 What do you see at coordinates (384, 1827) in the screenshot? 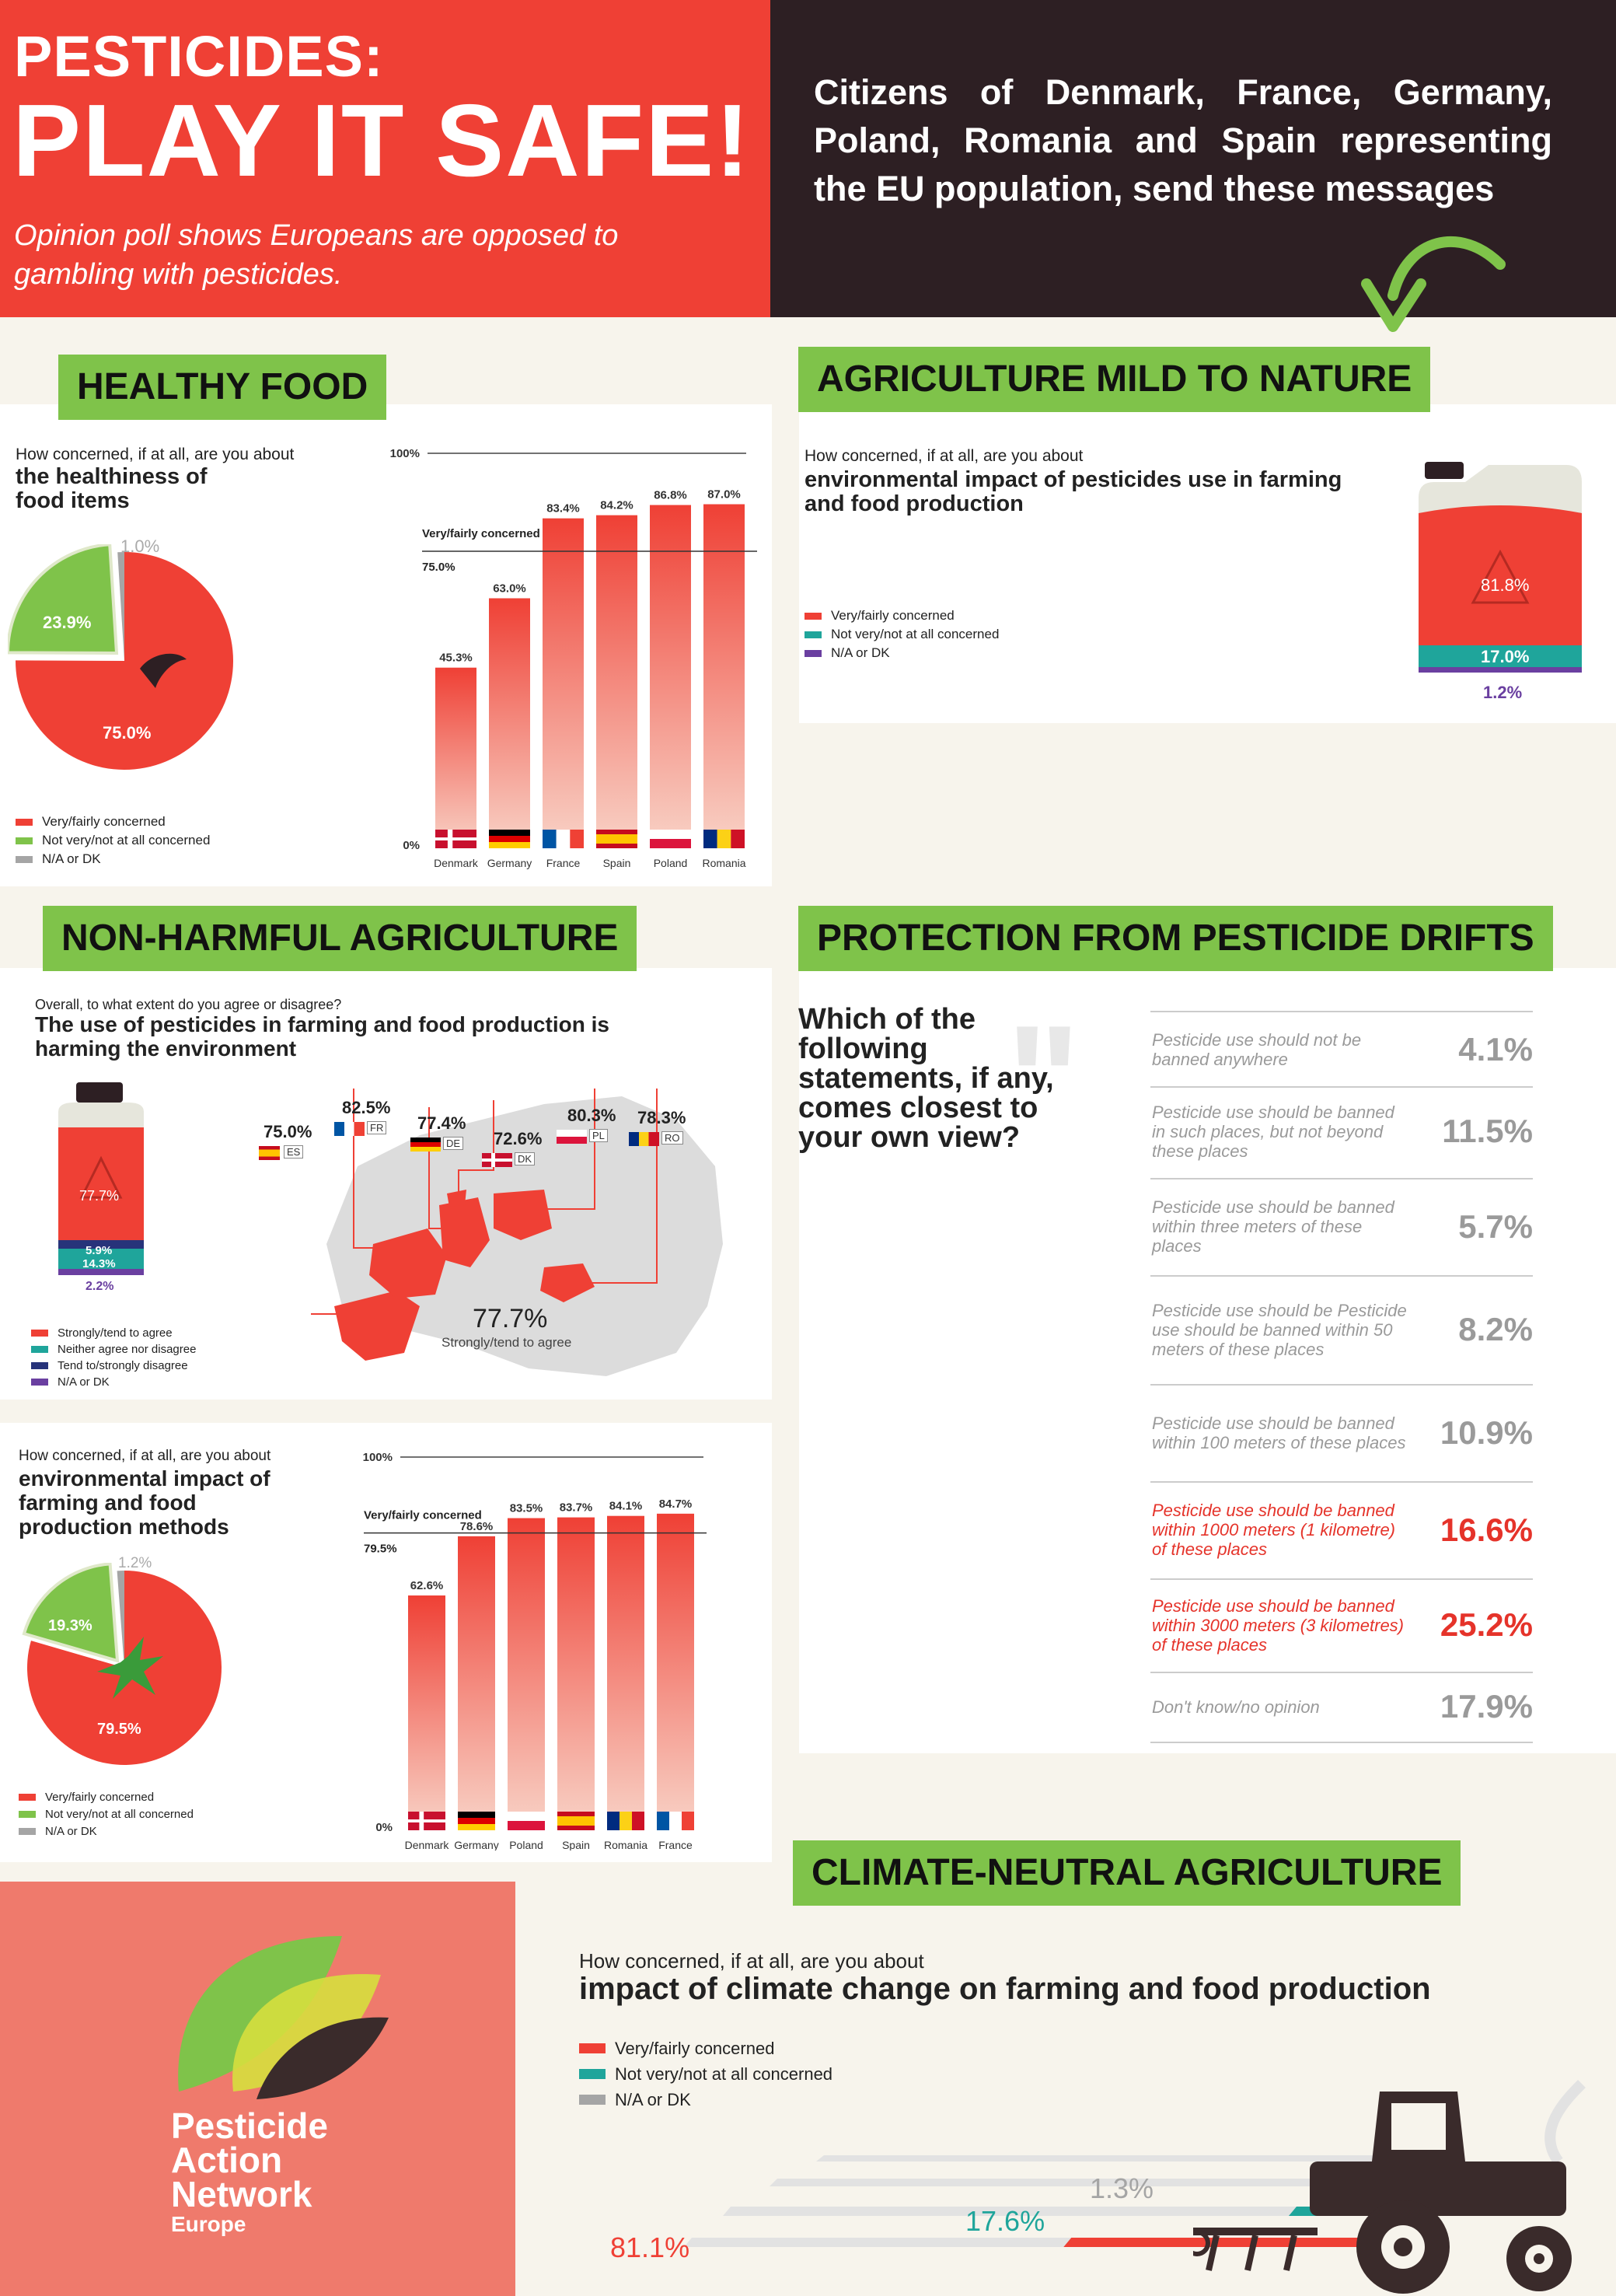
I see `axis-bottom-label: 0%` at bounding box center [384, 1827].